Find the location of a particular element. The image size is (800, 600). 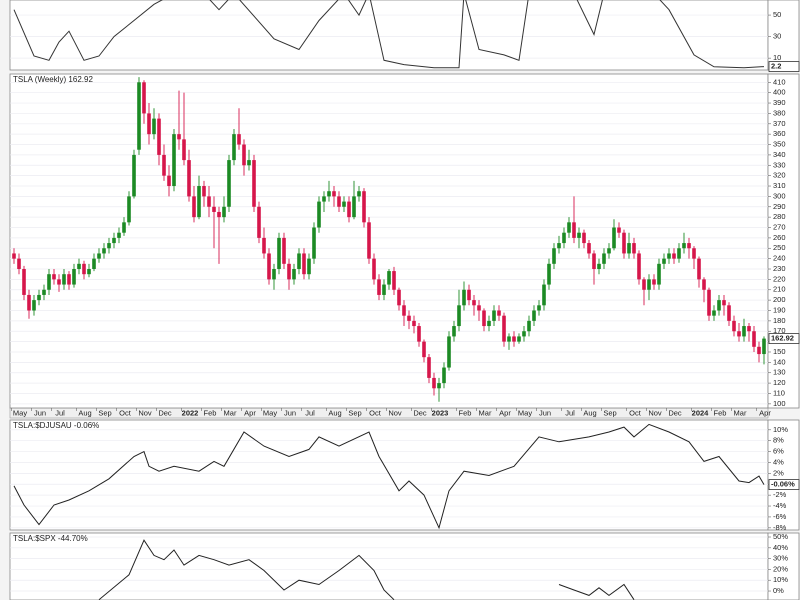

series-line is located at coordinates (389, 34).